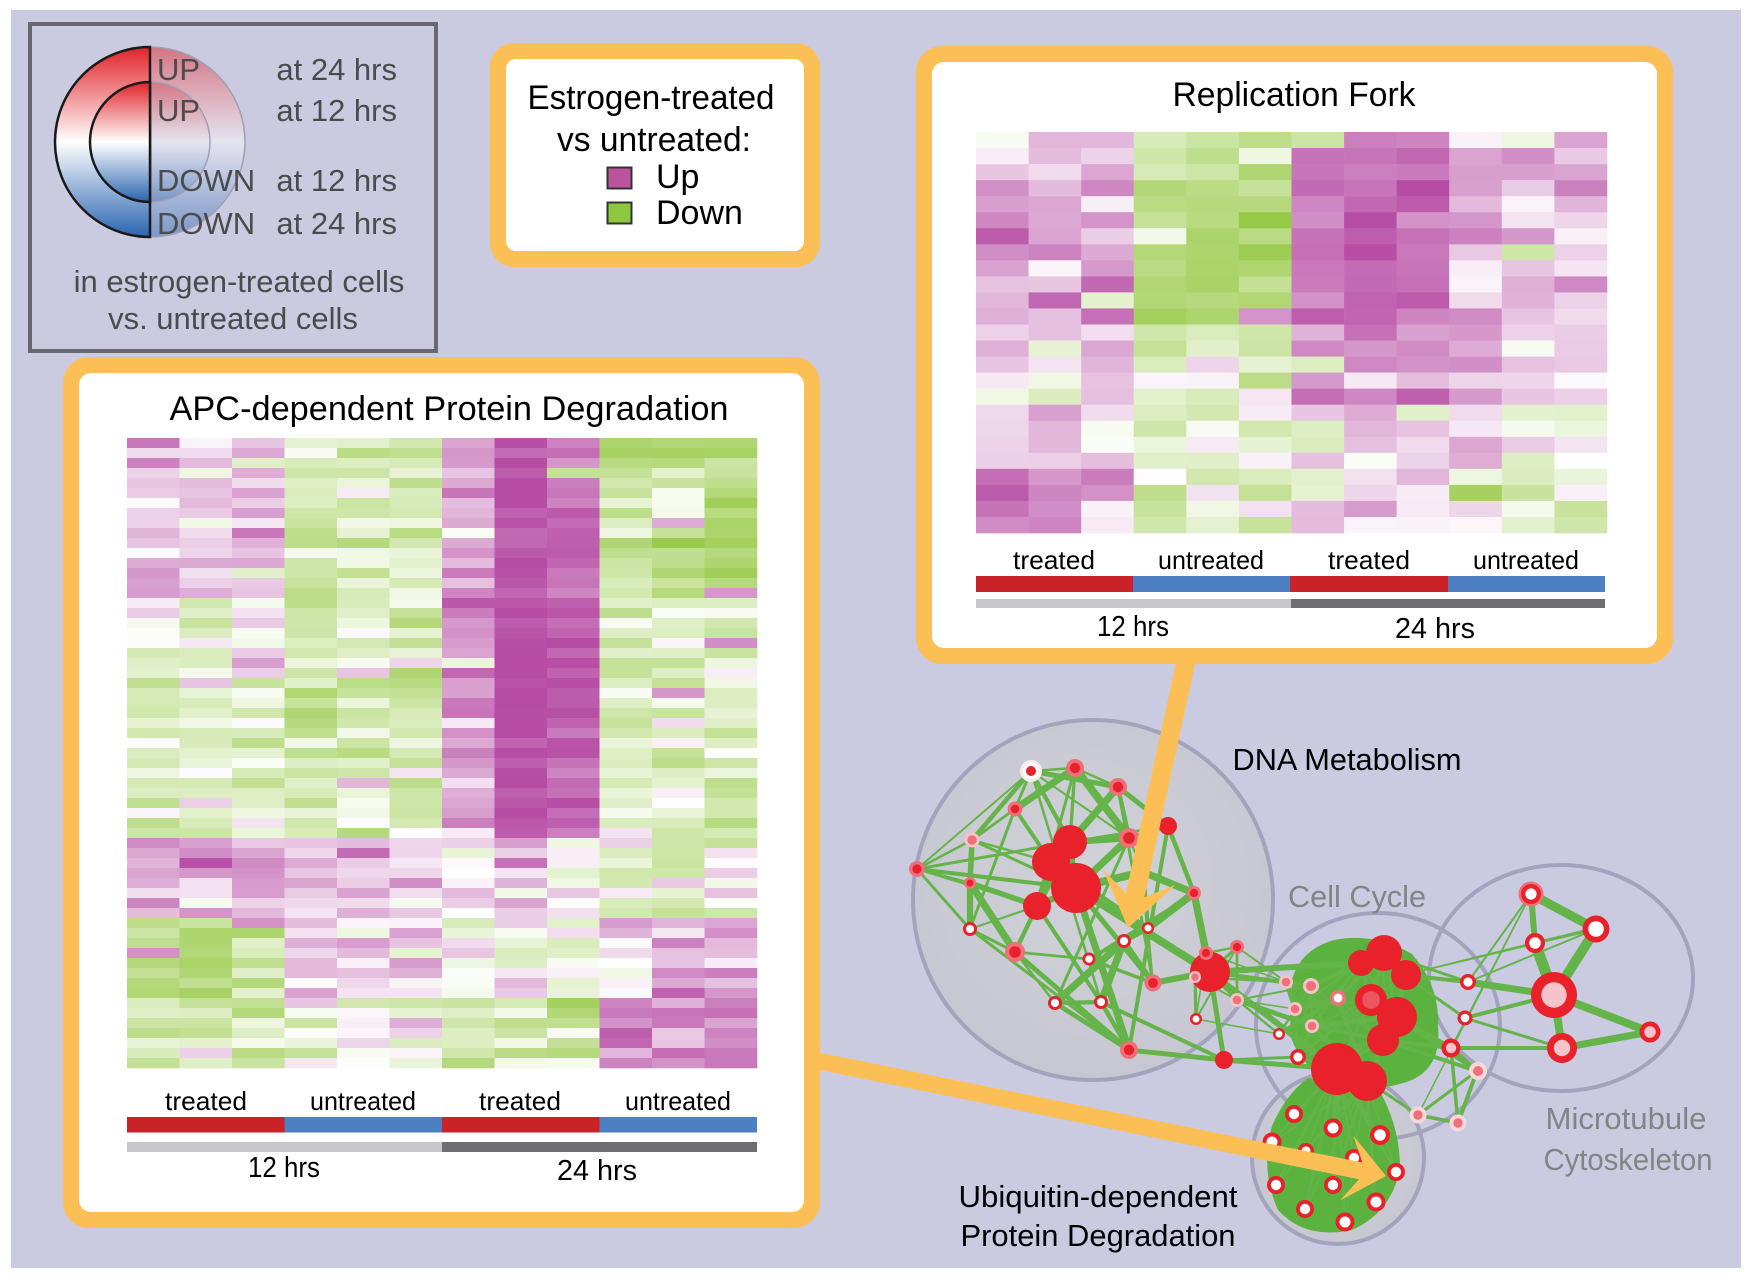  I want to click on svg-text: vs untreated:, so click(654, 140).